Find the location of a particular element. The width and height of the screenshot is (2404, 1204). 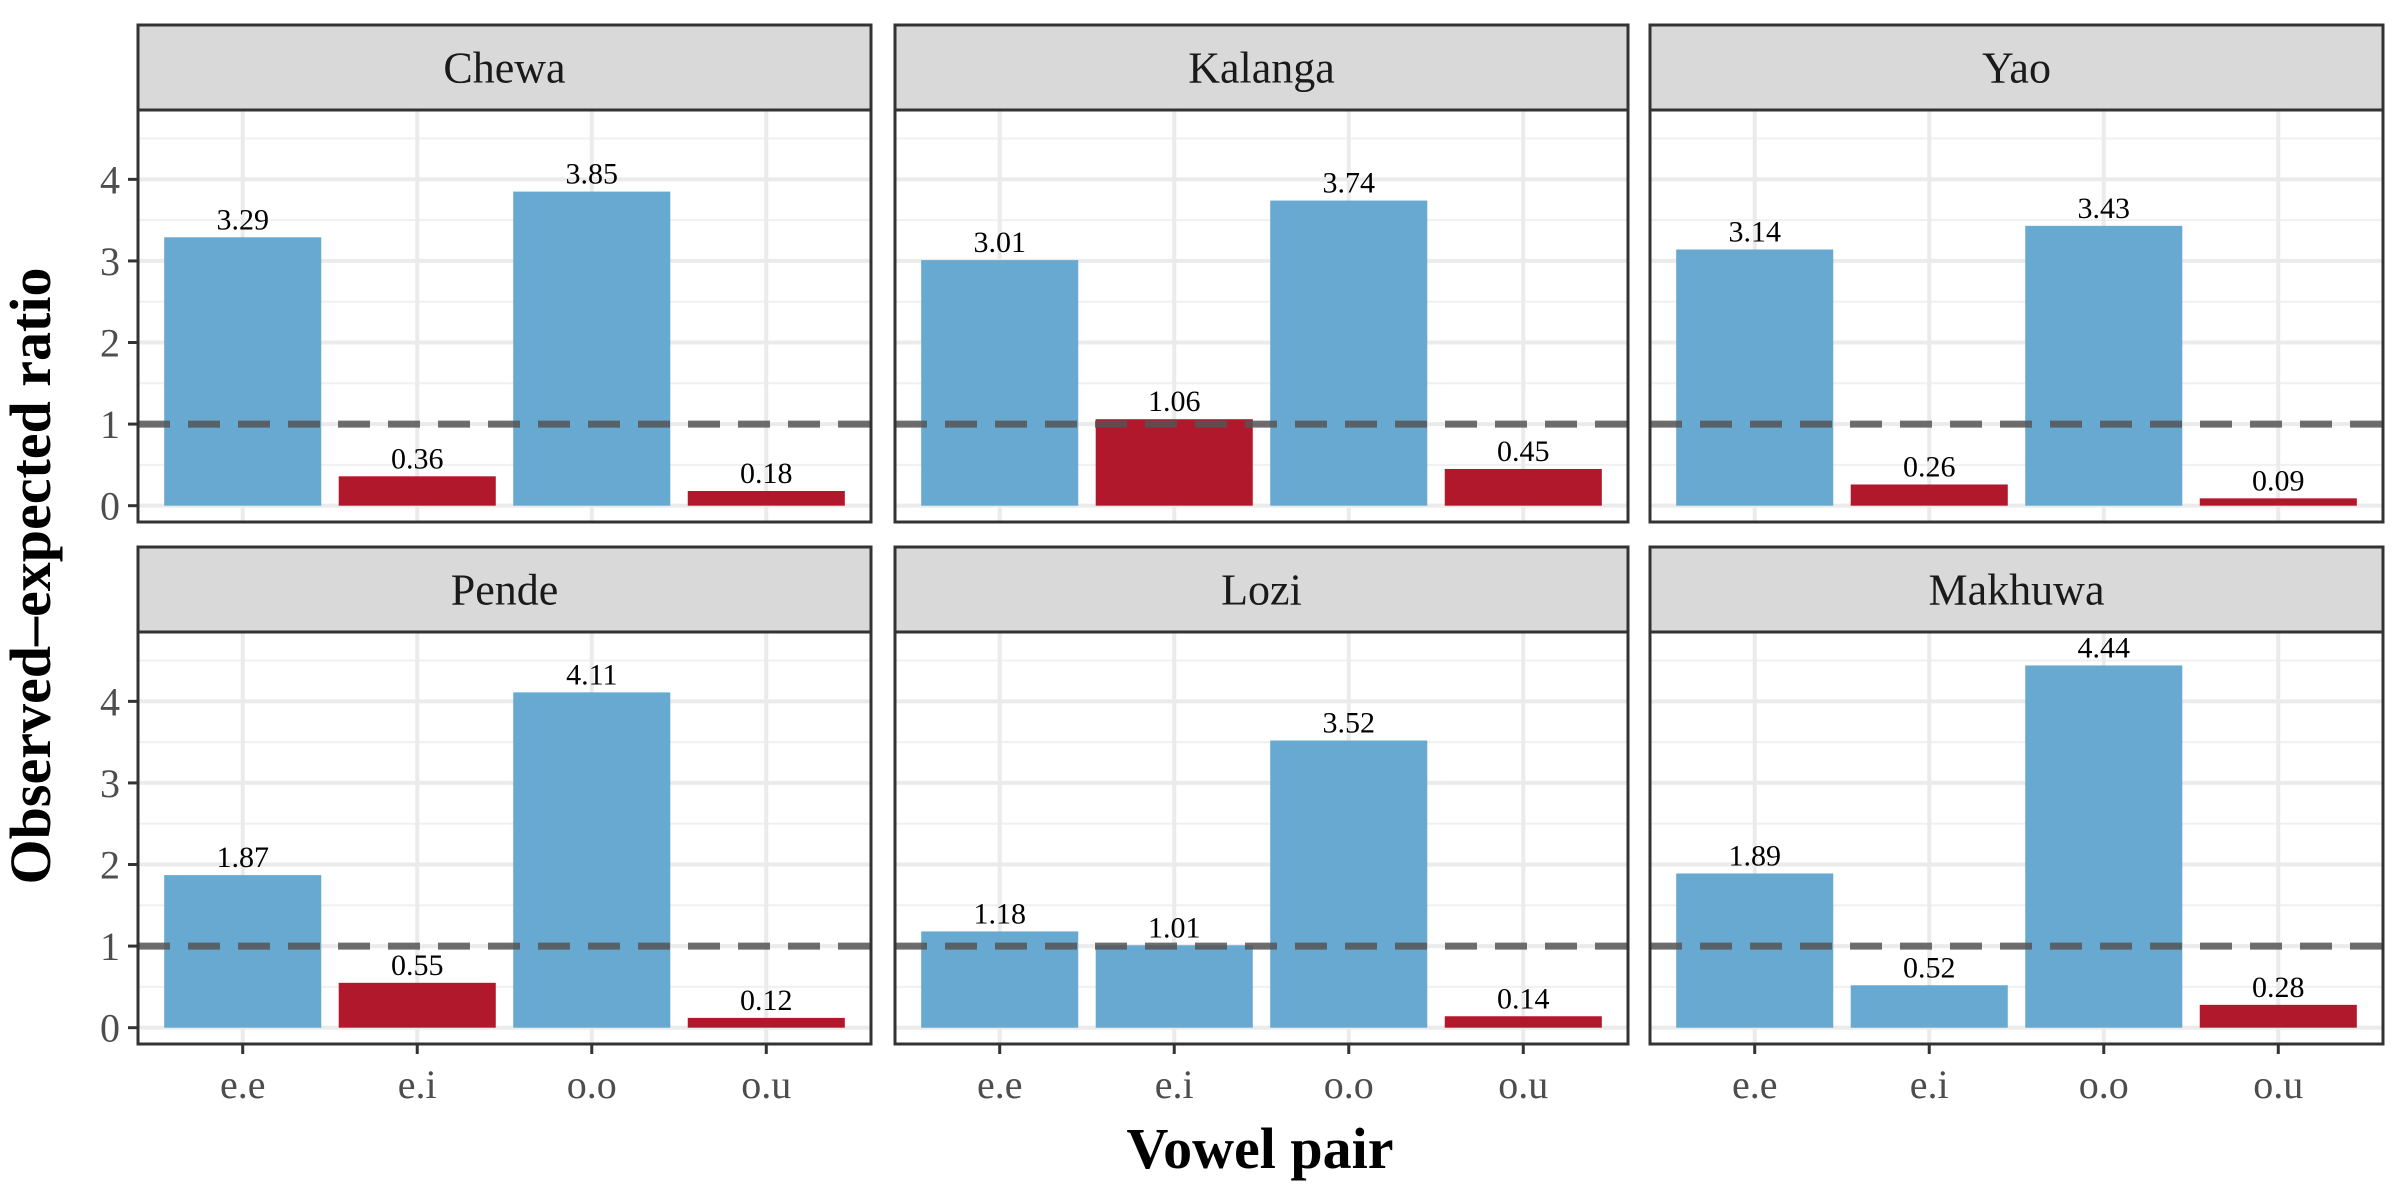

bar-value-label: 0.14 is located at coordinates (1523, 998).